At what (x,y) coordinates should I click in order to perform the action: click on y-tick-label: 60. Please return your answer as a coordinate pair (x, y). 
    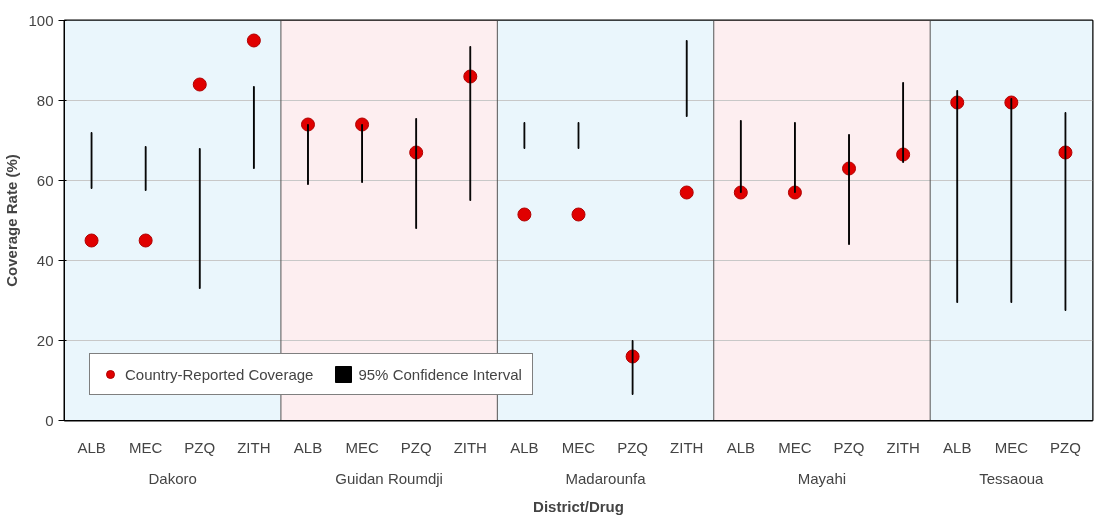
    Looking at the image, I should click on (45, 180).